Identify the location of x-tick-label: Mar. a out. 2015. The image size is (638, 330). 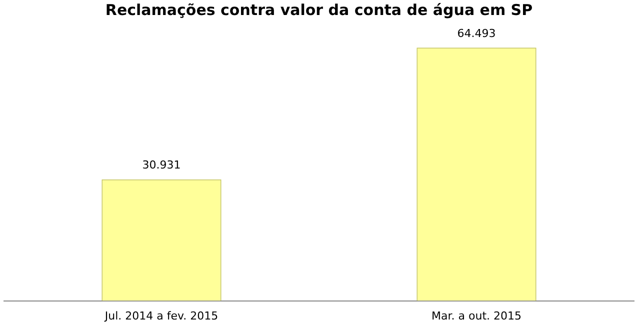
(477, 315).